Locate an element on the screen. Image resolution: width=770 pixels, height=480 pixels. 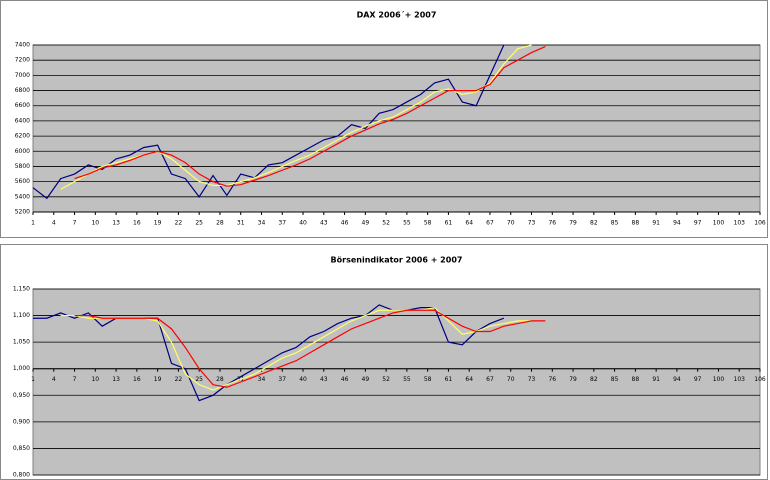
y-tick-label: 0,850 is located at coordinates (21, 448).